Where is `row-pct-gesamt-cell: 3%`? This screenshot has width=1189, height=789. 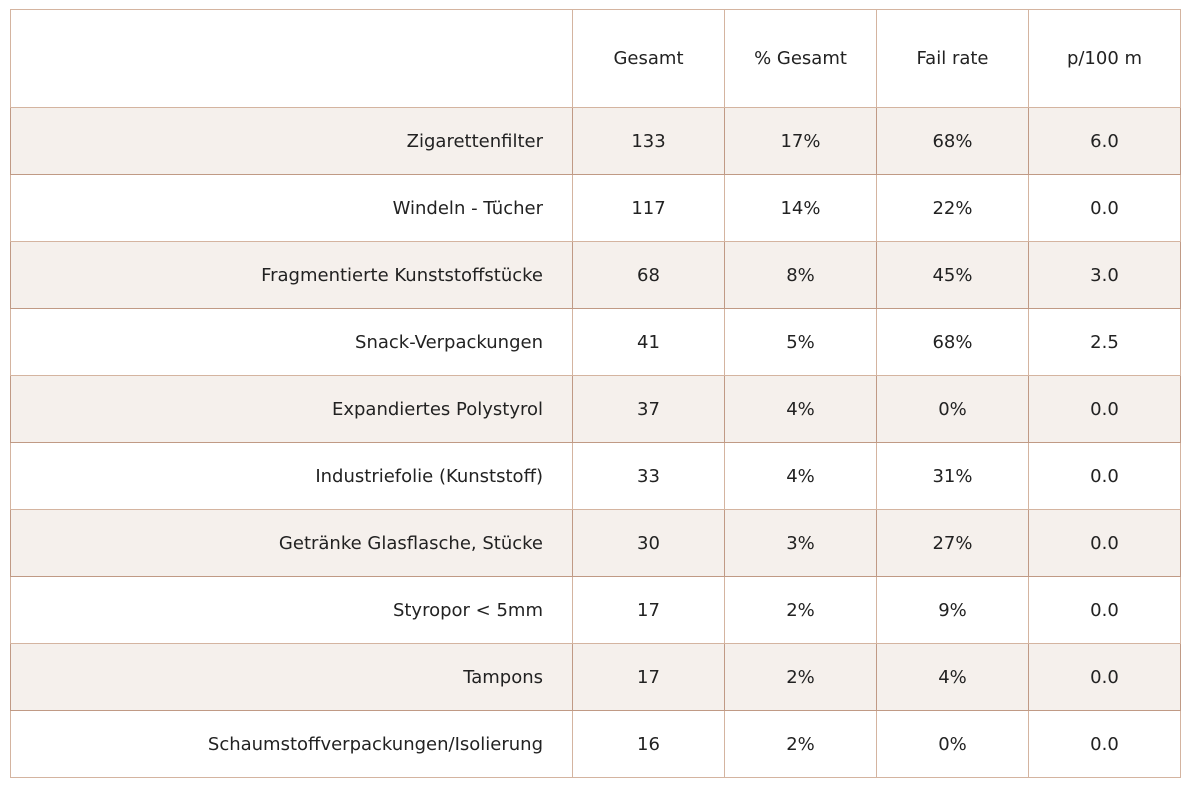 row-pct-gesamt-cell: 3% is located at coordinates (800, 543).